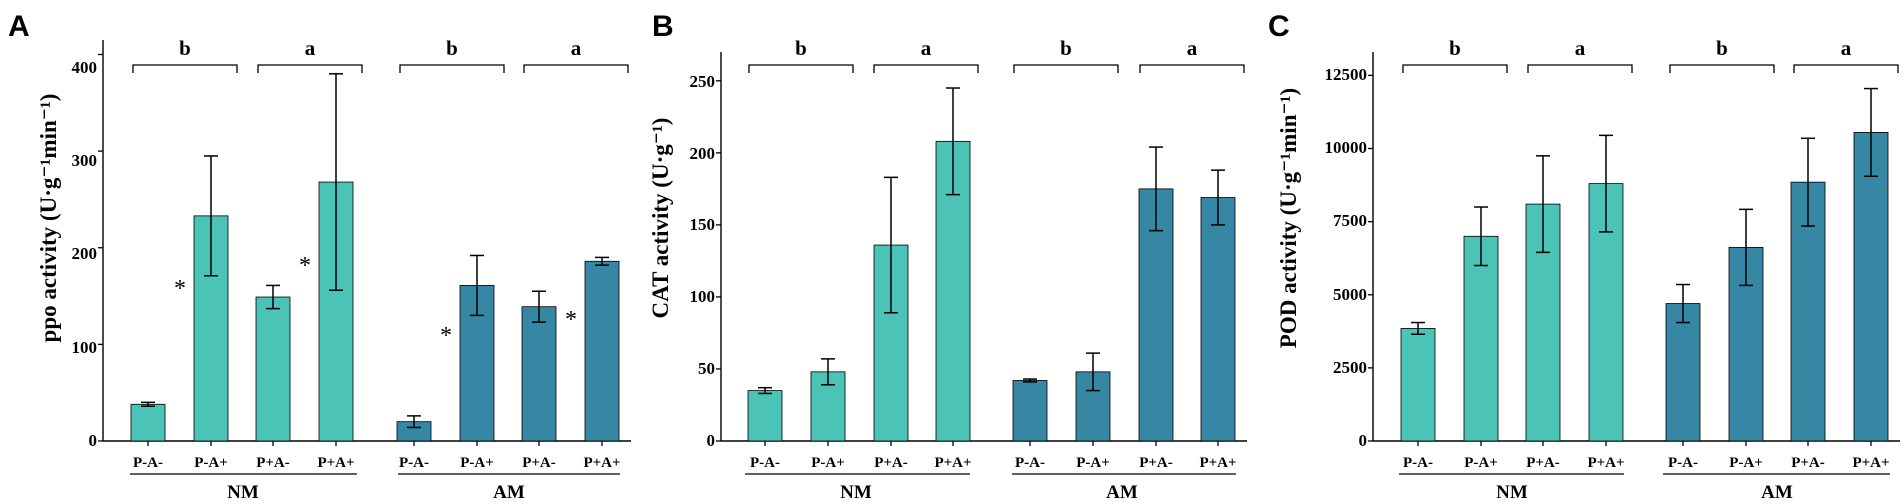 This screenshot has width=1904, height=504. Describe the element at coordinates (711, 440) in the screenshot. I see `panel-b-y-tick-label: 0` at that location.